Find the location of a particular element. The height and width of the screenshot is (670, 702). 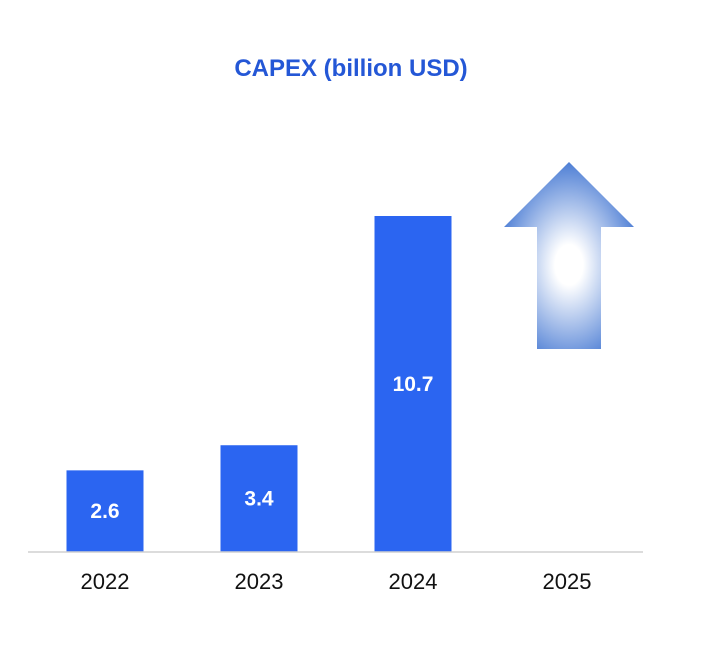

data-label-2023: 3.4 is located at coordinates (259, 499).